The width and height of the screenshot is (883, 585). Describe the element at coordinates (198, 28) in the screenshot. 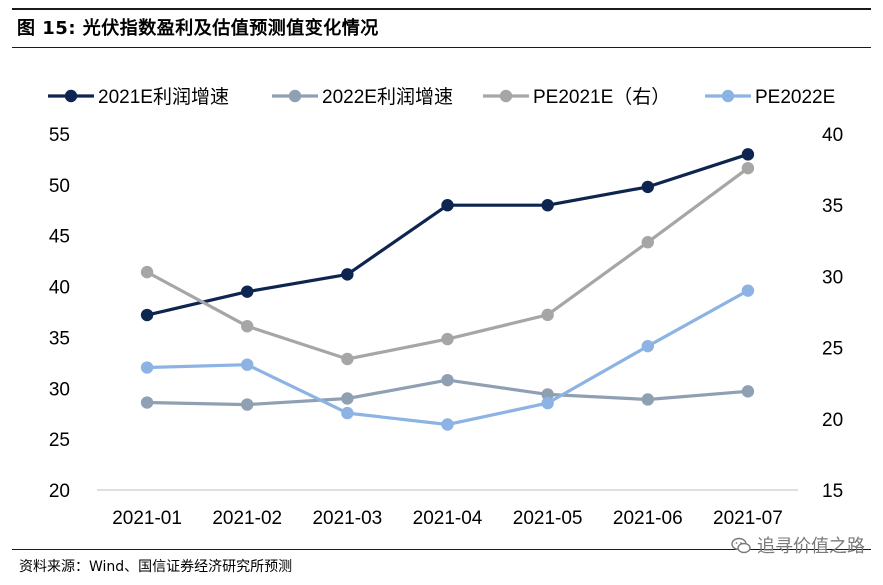

I see `figure-title: 图 15: 光伏指数盈利及估值预测值变化情况` at that location.